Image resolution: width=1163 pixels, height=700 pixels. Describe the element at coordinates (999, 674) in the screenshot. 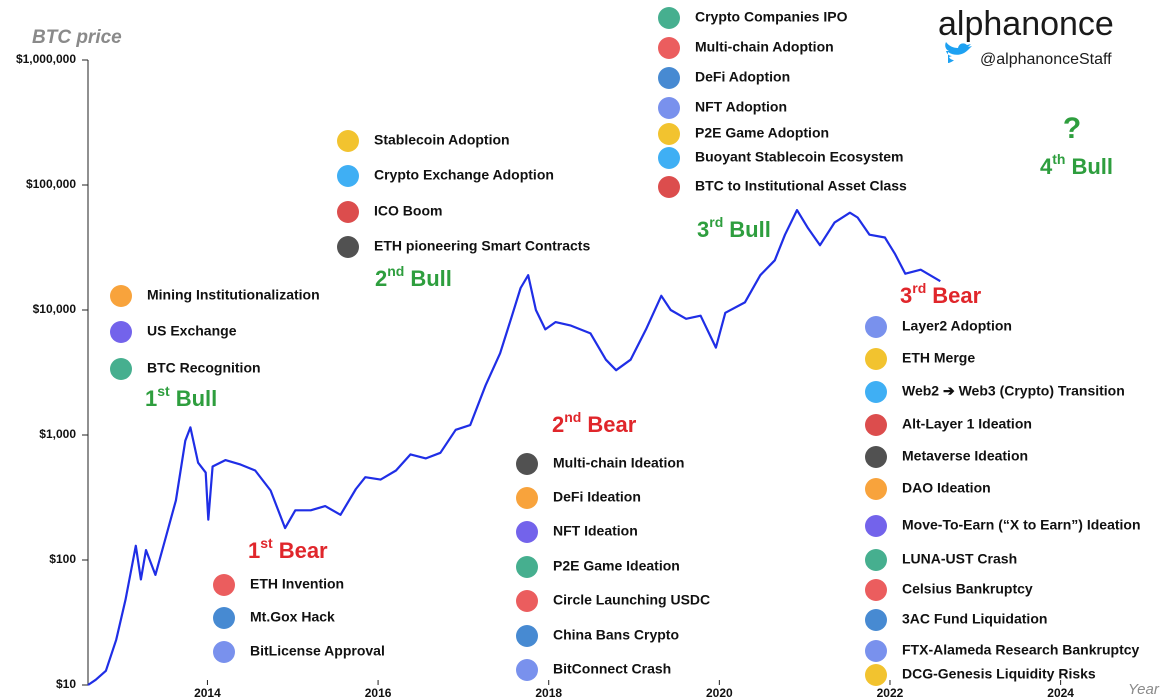

I see `event-label: DCG-Genesis Liquidity Risks` at that location.